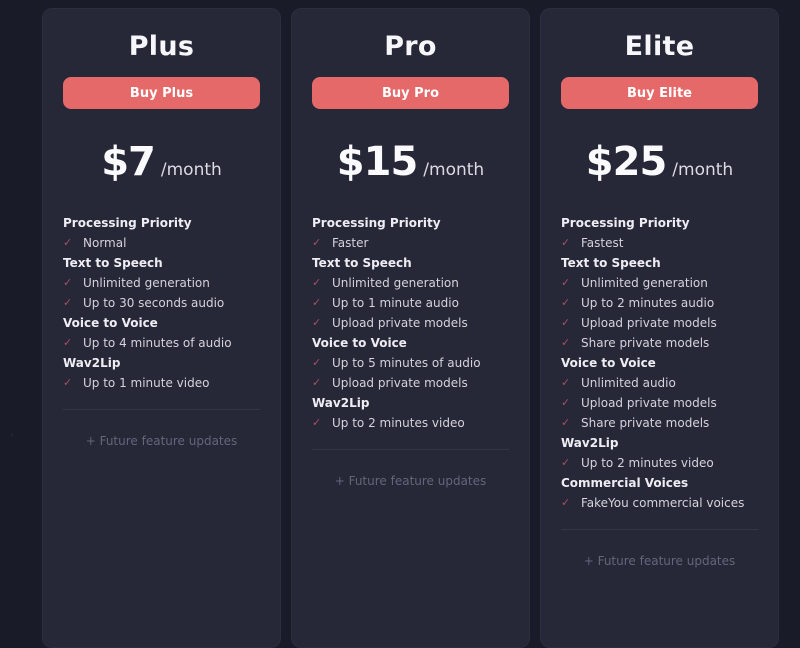  I want to click on feature-item: ✓ Unlimited audio, so click(659, 383).